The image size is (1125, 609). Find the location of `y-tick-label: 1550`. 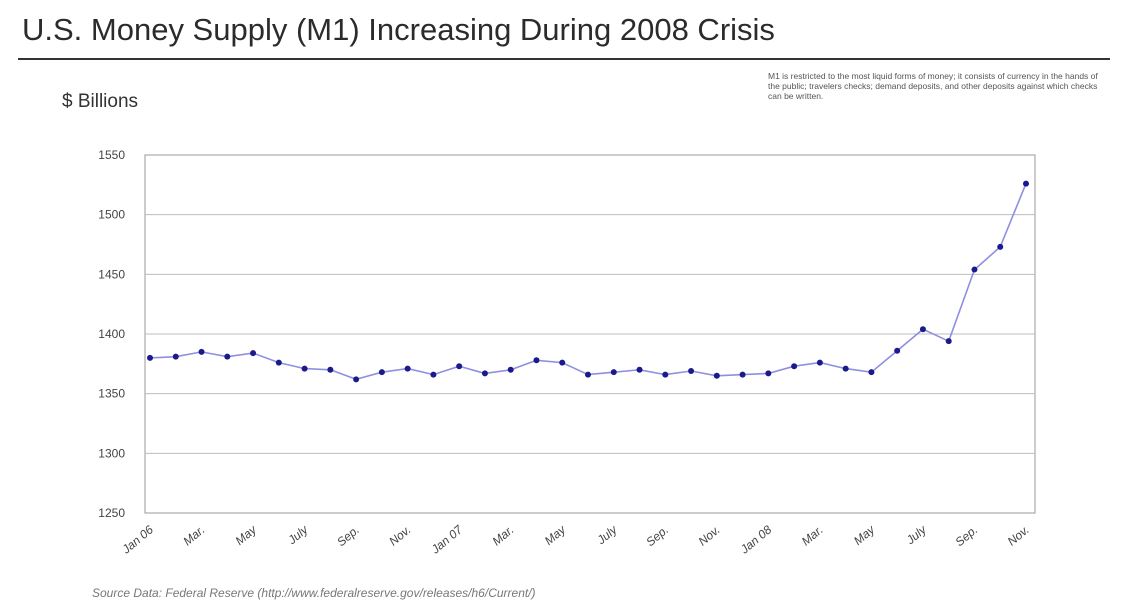

y-tick-label: 1550 is located at coordinates (111, 155).